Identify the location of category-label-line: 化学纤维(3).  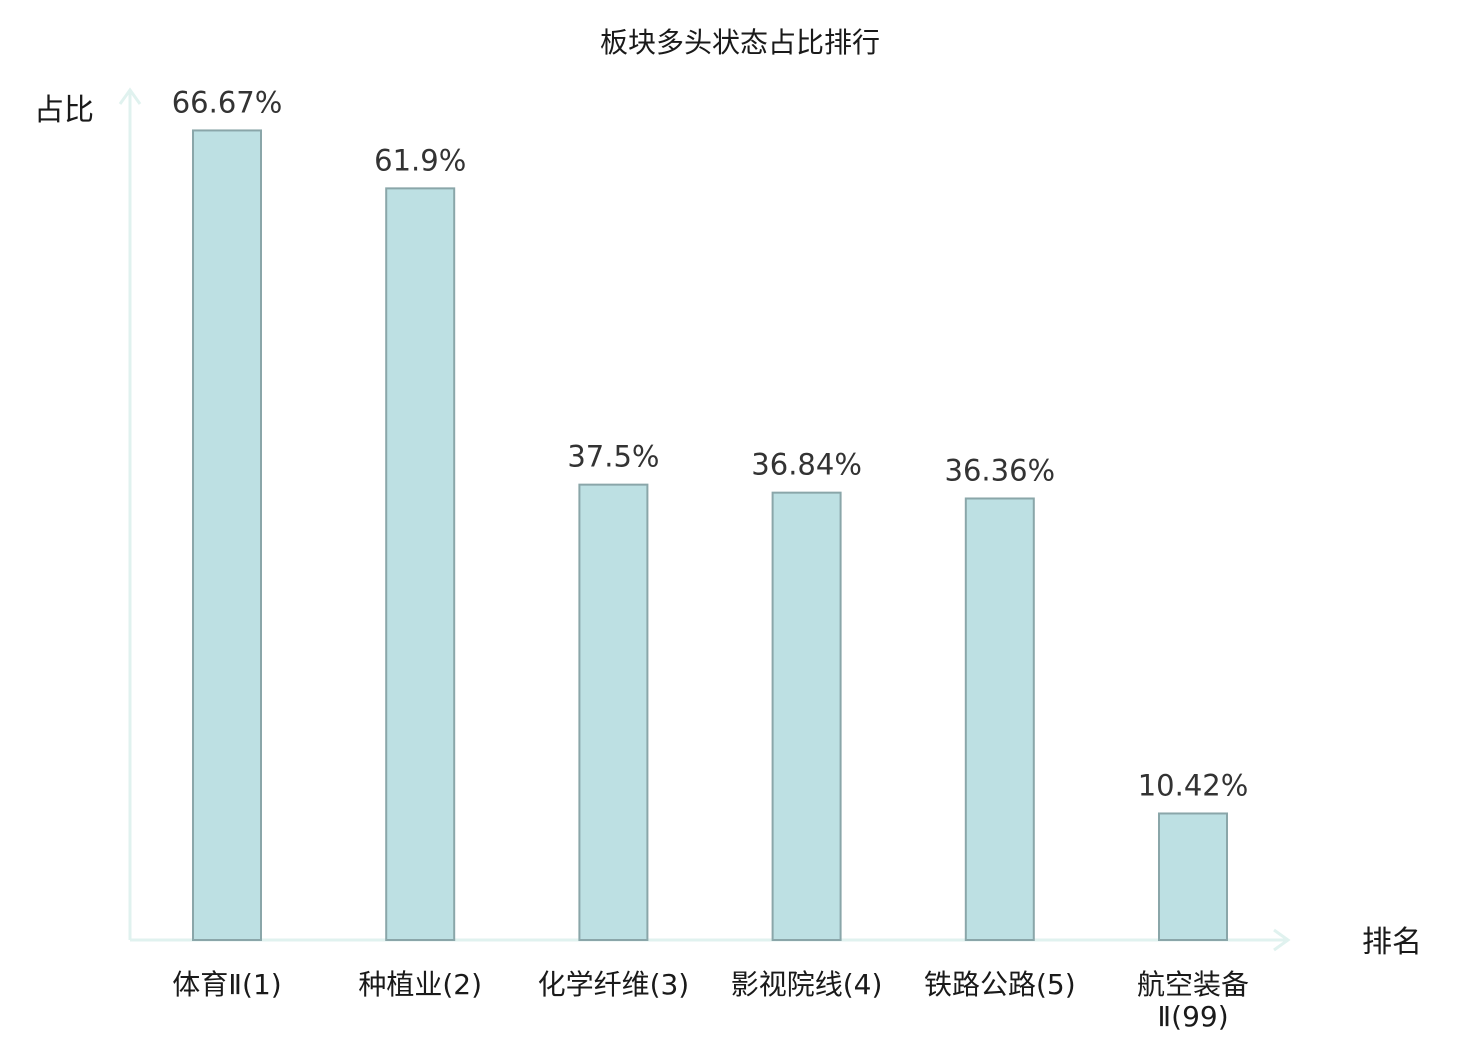
(614, 984).